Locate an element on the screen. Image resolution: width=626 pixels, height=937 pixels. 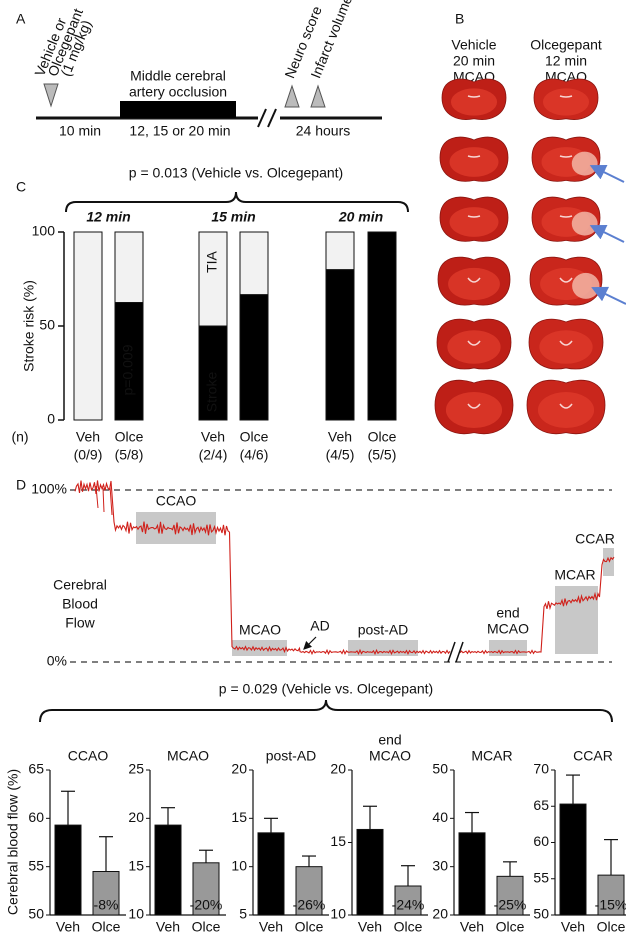
phase-label: post-AD is located at coordinates (383, 630).